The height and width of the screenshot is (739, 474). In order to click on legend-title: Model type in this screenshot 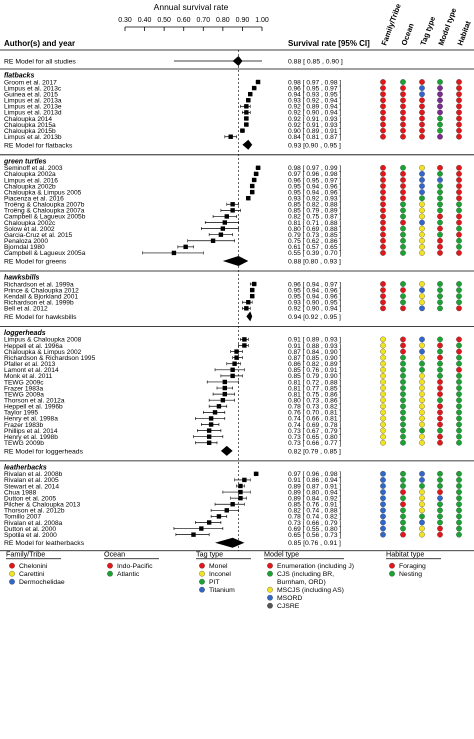, I will do `click(281, 554)`.